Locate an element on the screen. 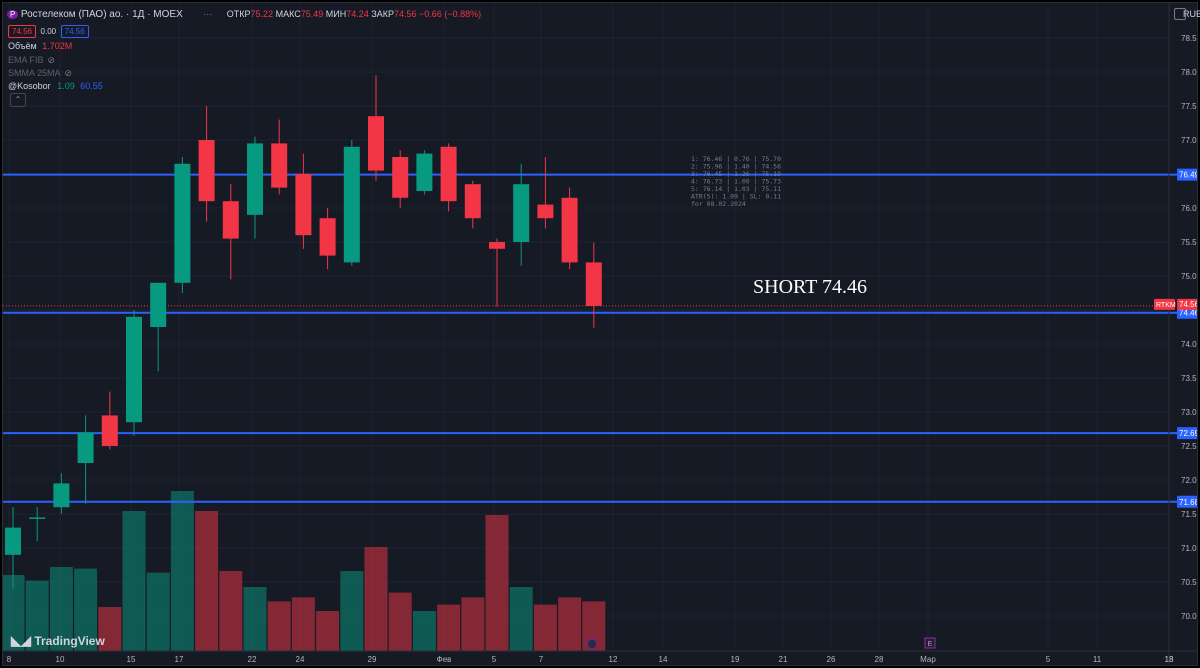 Image resolution: width=1200 pixels, height=668 pixels. kosobor-value-2: 60.55 is located at coordinates (91, 86).